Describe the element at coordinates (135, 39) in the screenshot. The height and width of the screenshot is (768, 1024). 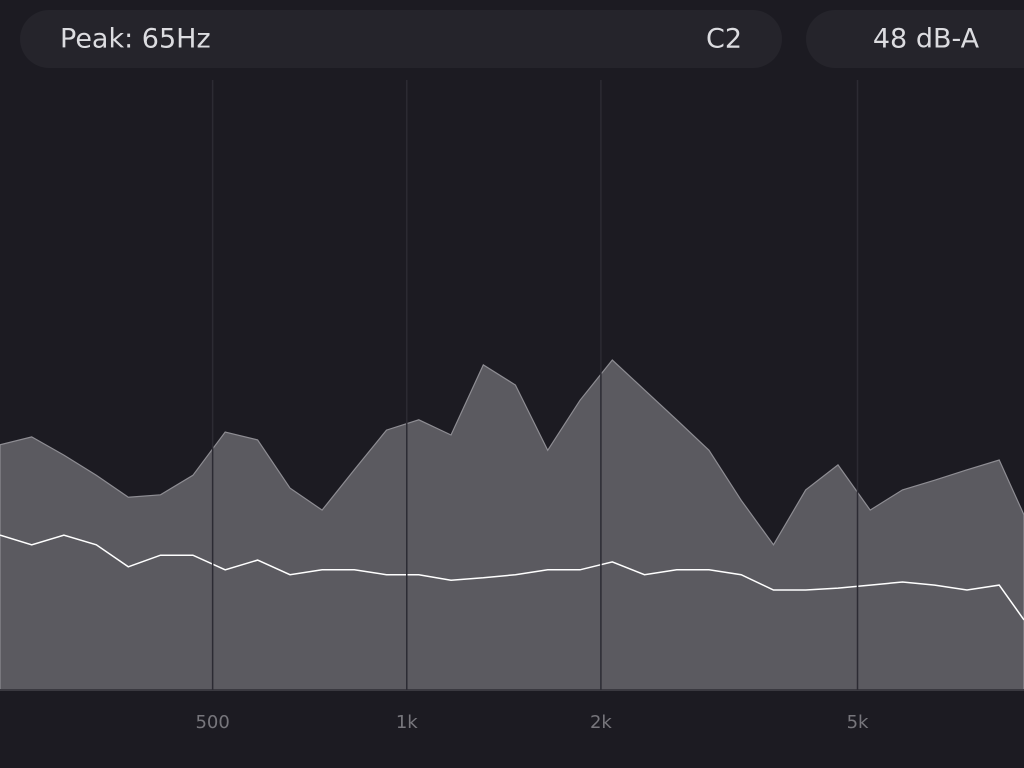
I see `peak-label: Peak: 65Hz` at that location.